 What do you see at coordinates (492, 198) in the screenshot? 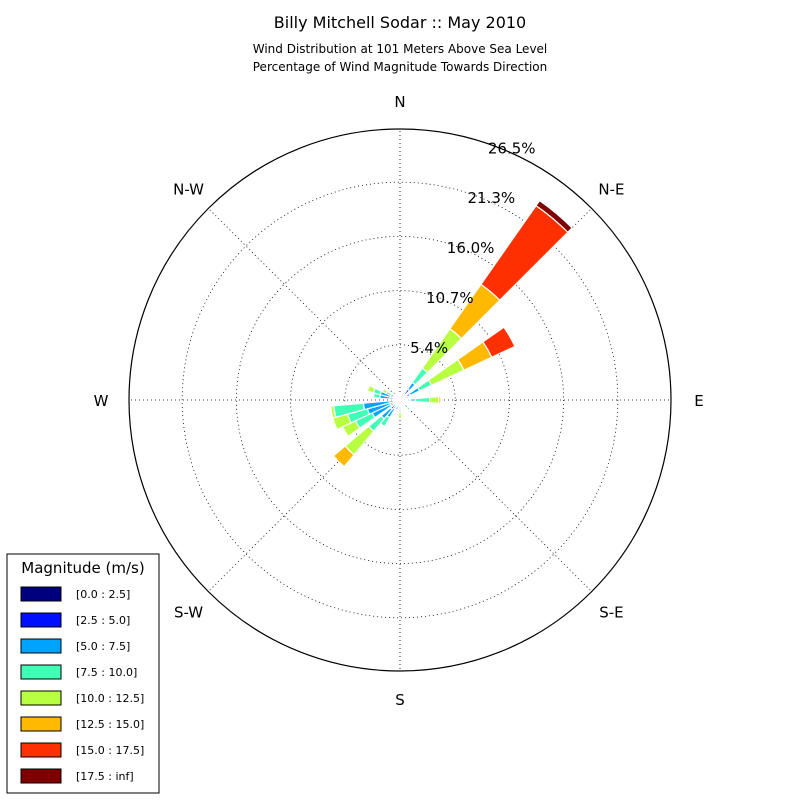
I see `radial-tick-label-4: 21.3%` at bounding box center [492, 198].